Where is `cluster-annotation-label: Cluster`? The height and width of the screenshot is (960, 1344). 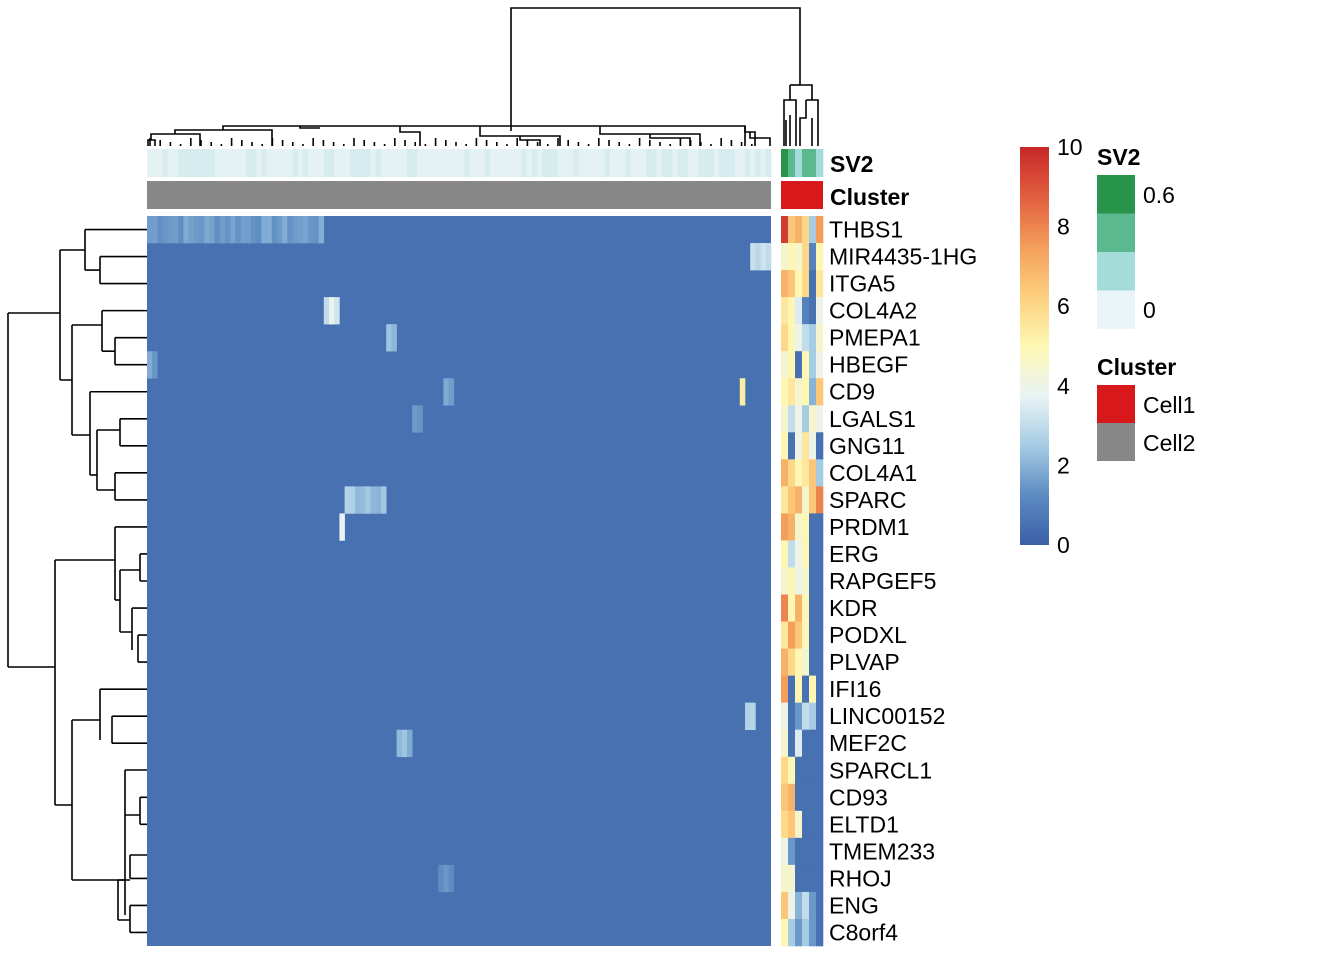 cluster-annotation-label: Cluster is located at coordinates (869, 197).